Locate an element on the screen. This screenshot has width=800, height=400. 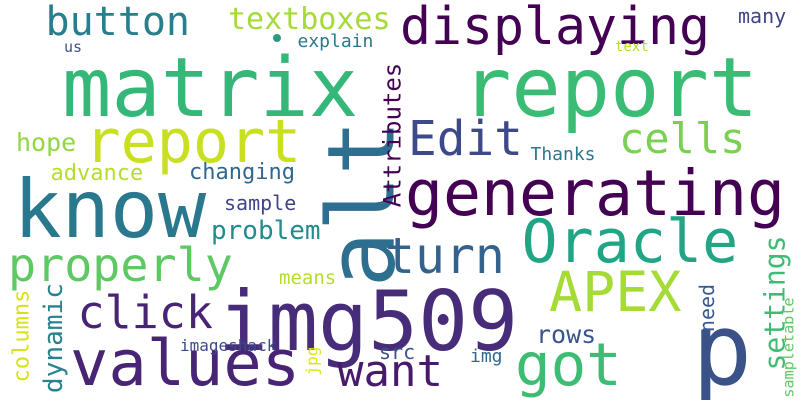
word-problem: problem is located at coordinates (266, 231).